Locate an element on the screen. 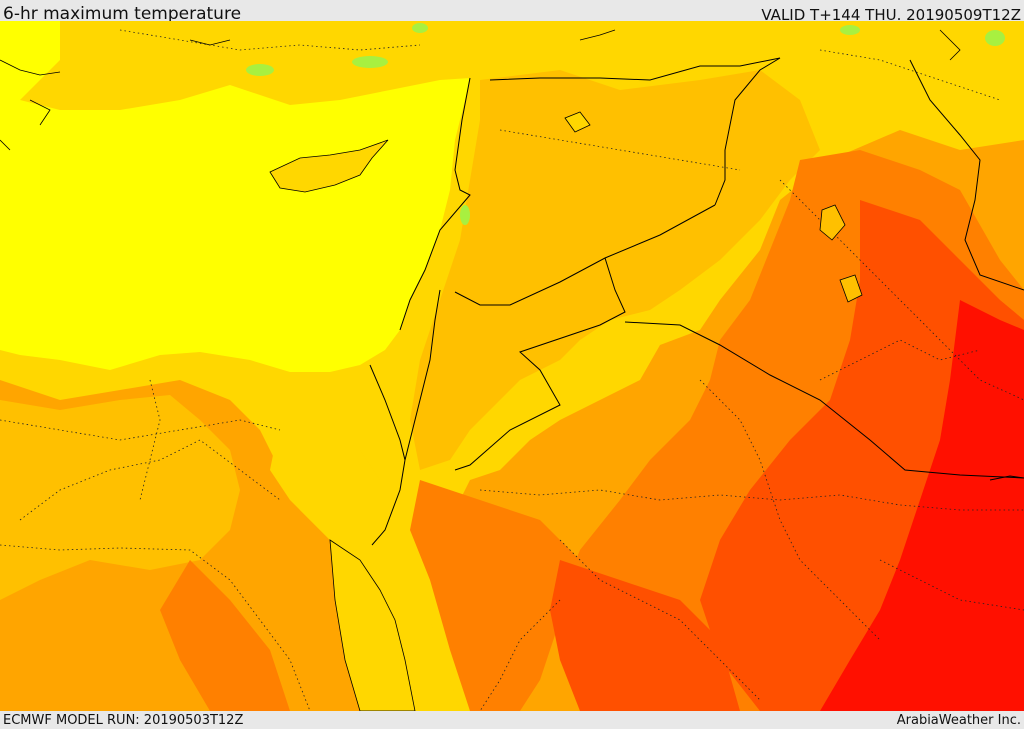  field-red-gulf is located at coordinates (922, 505).